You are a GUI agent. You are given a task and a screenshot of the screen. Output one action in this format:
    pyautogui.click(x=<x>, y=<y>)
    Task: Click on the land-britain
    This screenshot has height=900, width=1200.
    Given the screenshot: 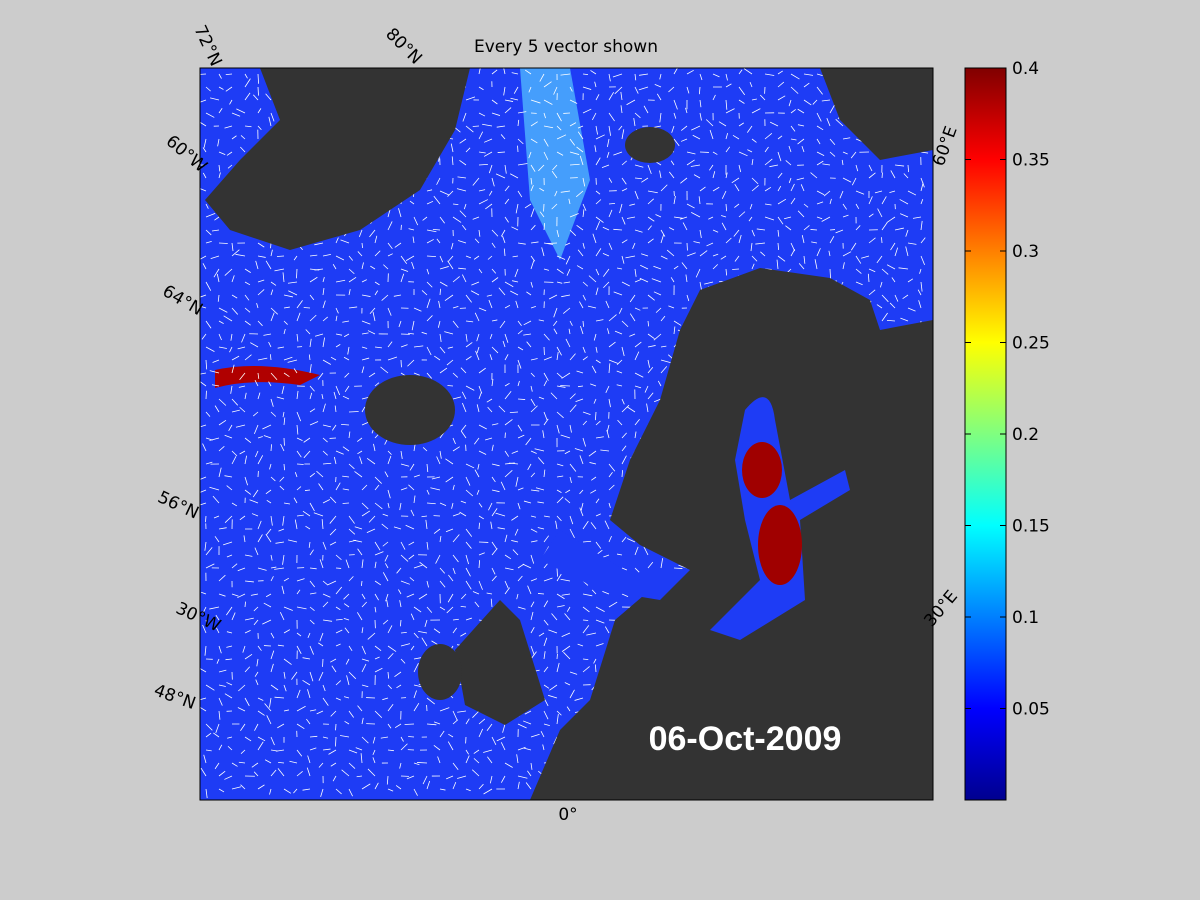 What is the action you would take?
    pyautogui.click(x=500, y=662)
    